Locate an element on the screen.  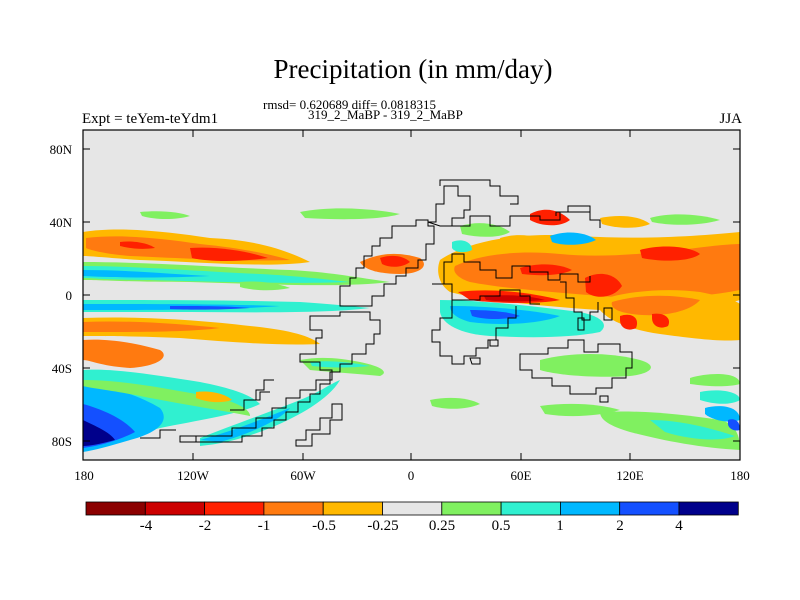
season-label: JJA is located at coordinates (730, 119).